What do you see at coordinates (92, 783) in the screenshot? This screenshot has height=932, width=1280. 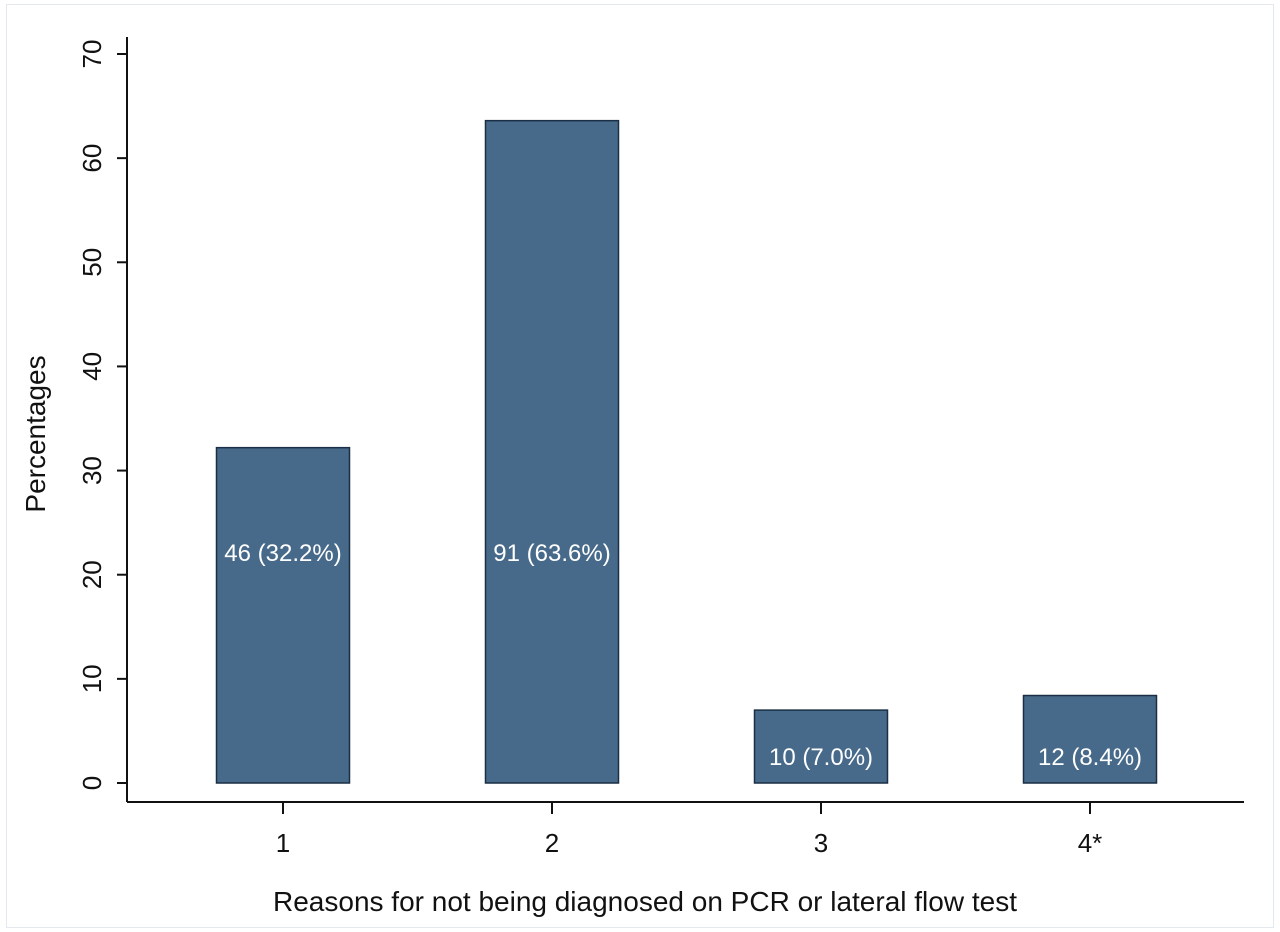 I see `y-tick-label: 0` at bounding box center [92, 783].